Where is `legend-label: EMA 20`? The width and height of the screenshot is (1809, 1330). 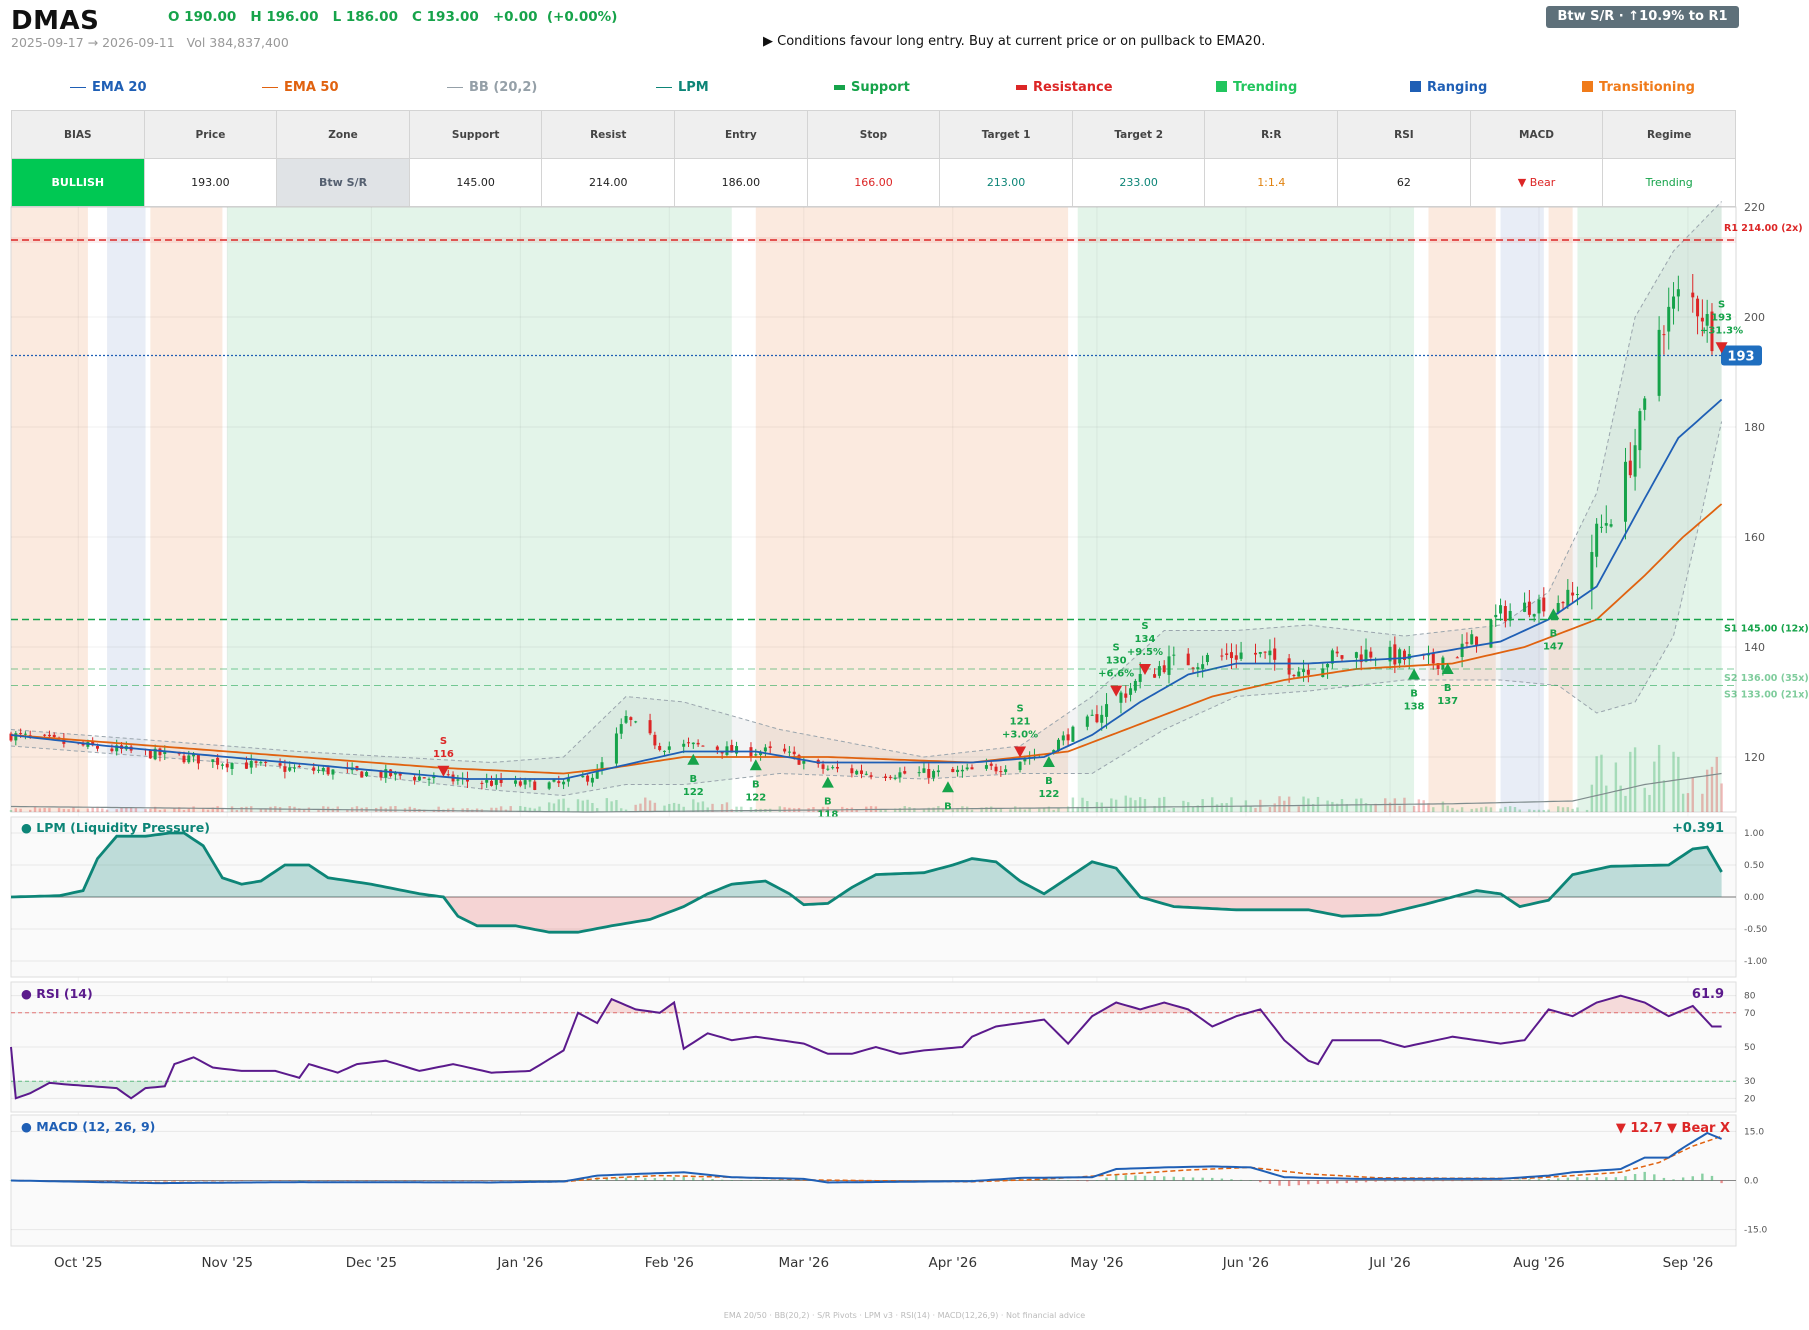 legend-label: EMA 20 is located at coordinates (119, 87).